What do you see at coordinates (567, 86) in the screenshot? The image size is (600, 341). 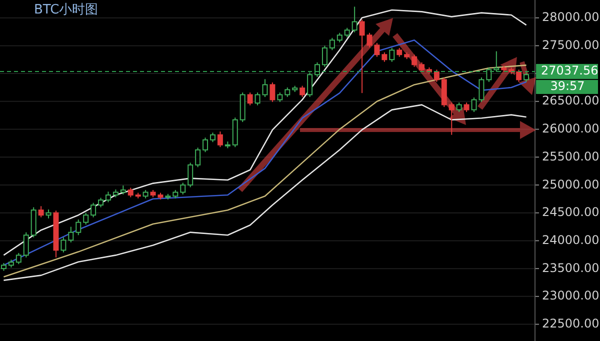 I see `text: 39:57` at bounding box center [567, 86].